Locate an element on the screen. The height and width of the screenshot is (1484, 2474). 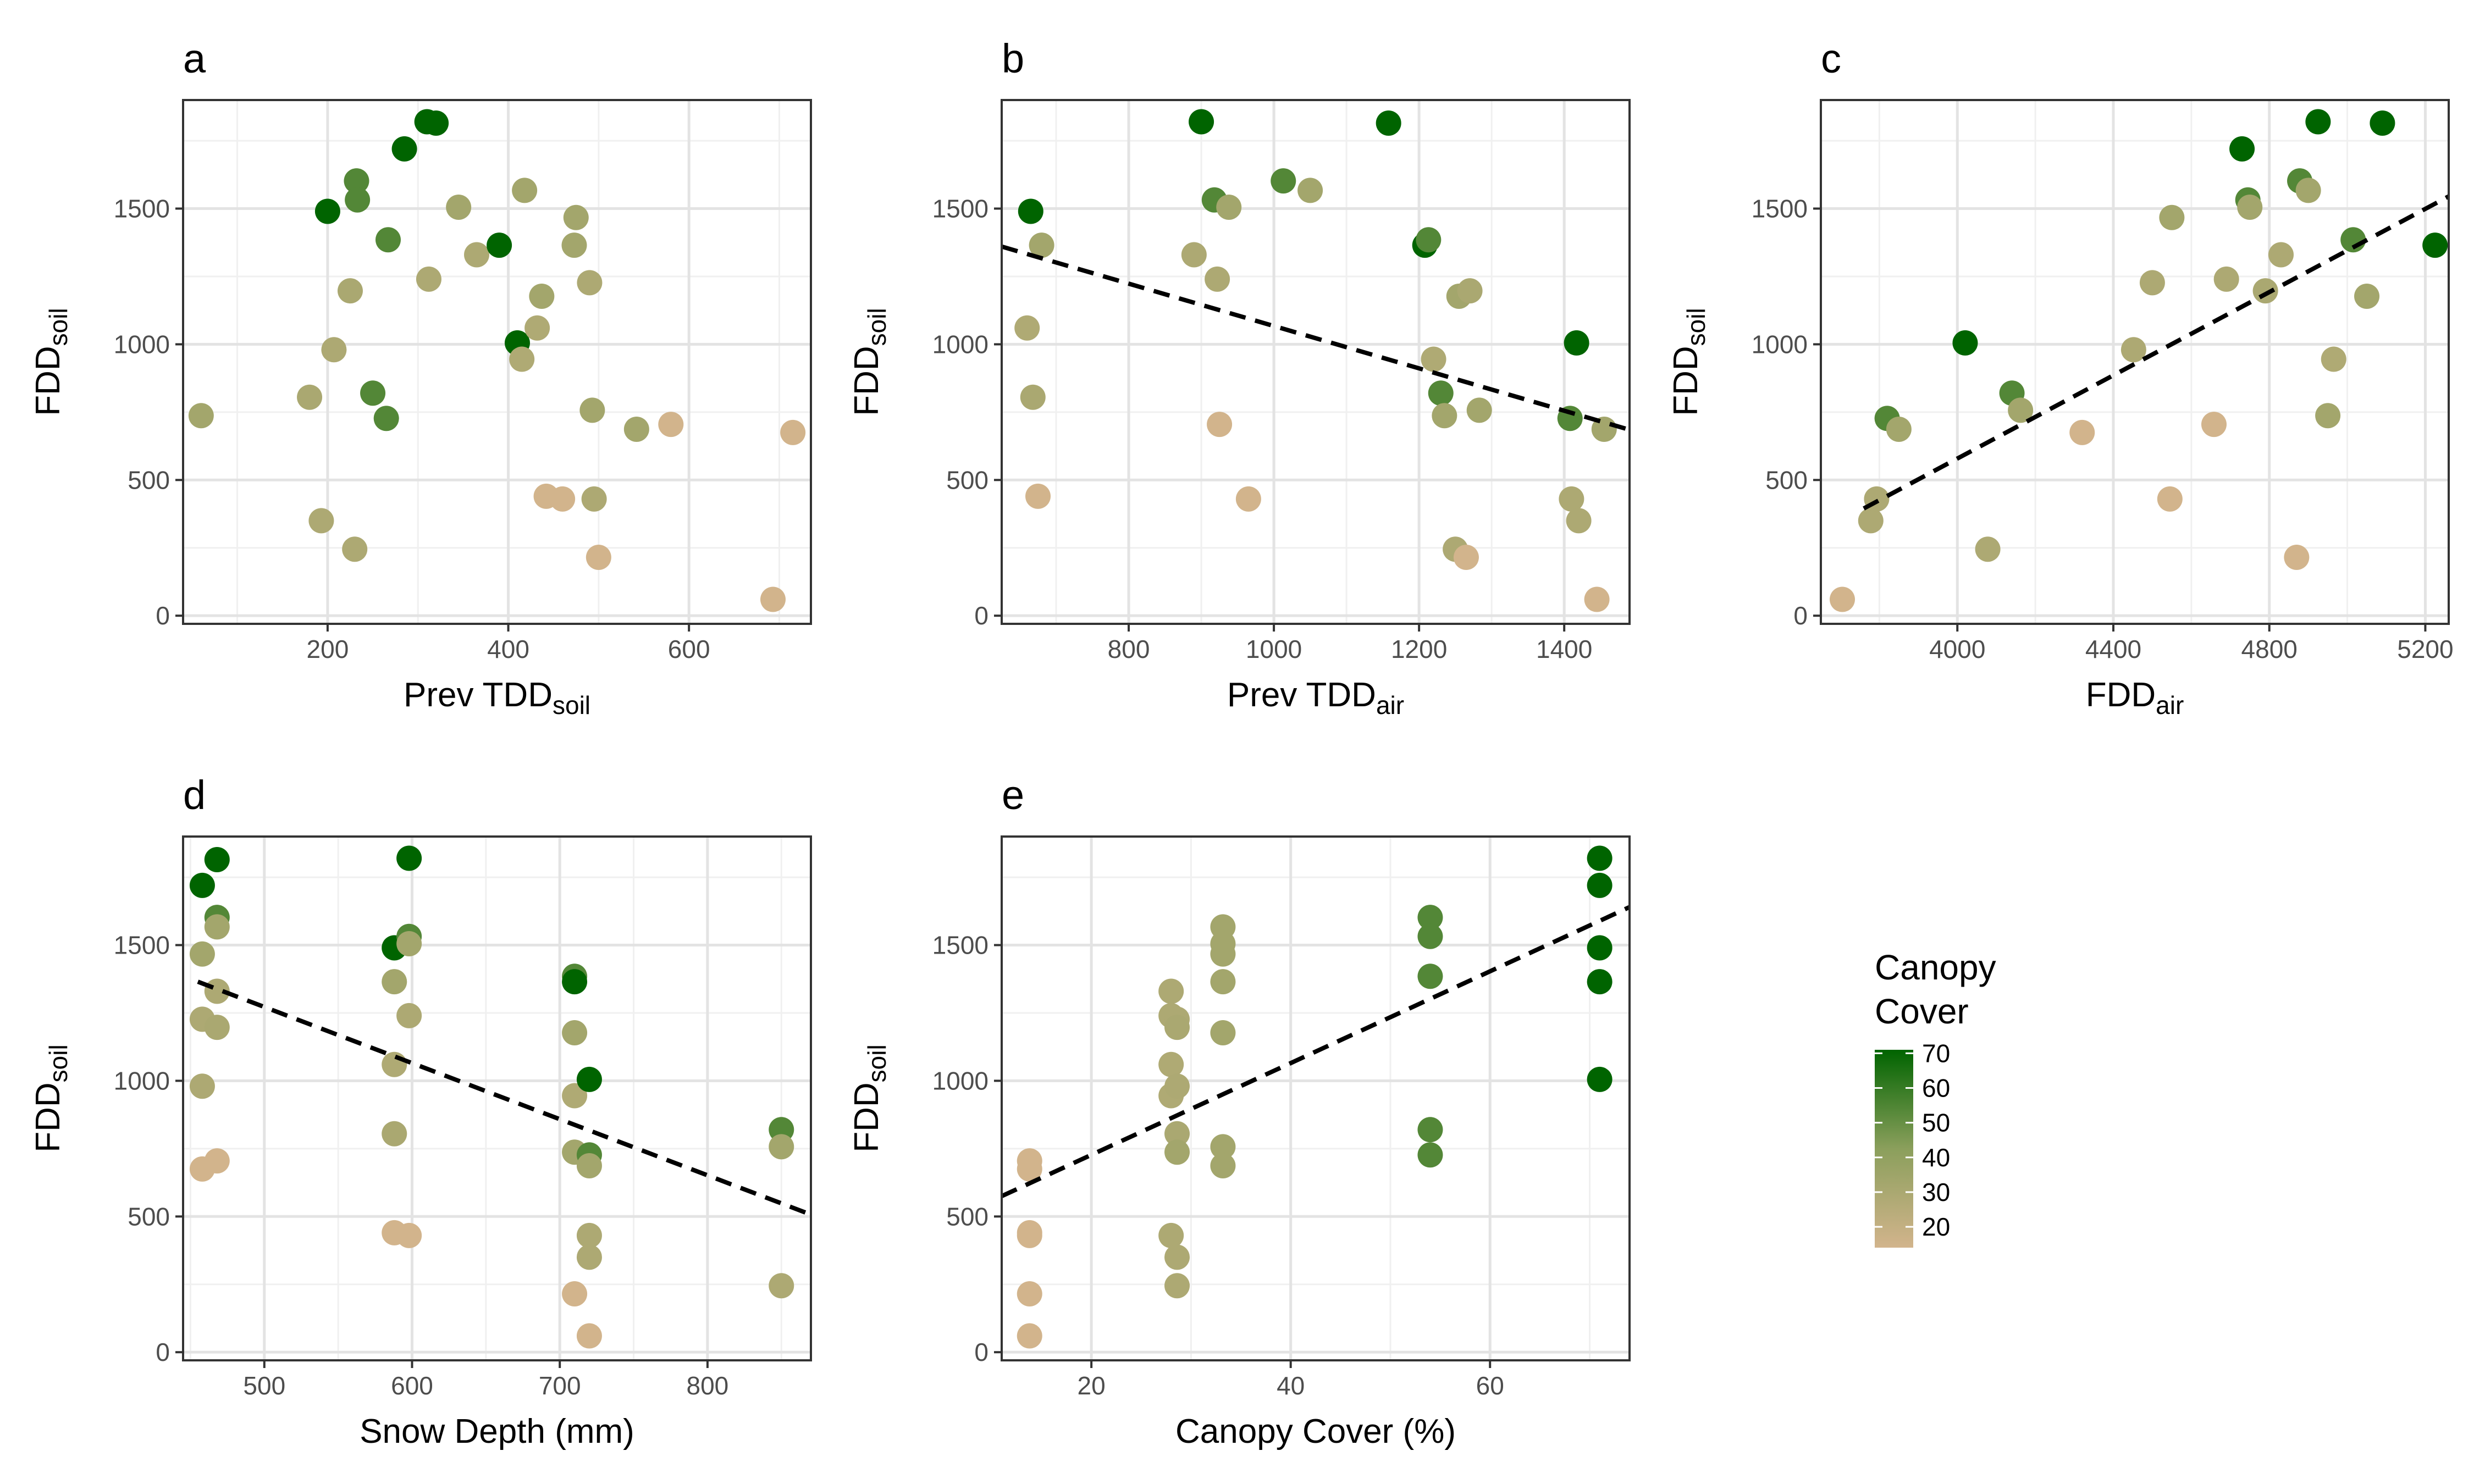
legend-label: 50 is located at coordinates (1936, 1123).